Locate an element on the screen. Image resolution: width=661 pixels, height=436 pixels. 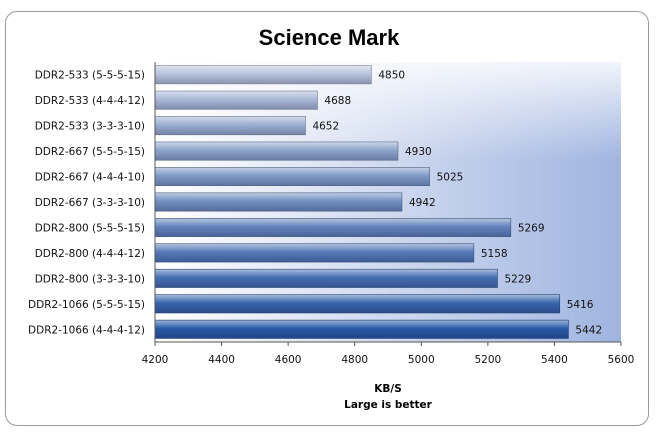
category-label: DDR2-800 (5-5-5-15) is located at coordinates (90, 228).